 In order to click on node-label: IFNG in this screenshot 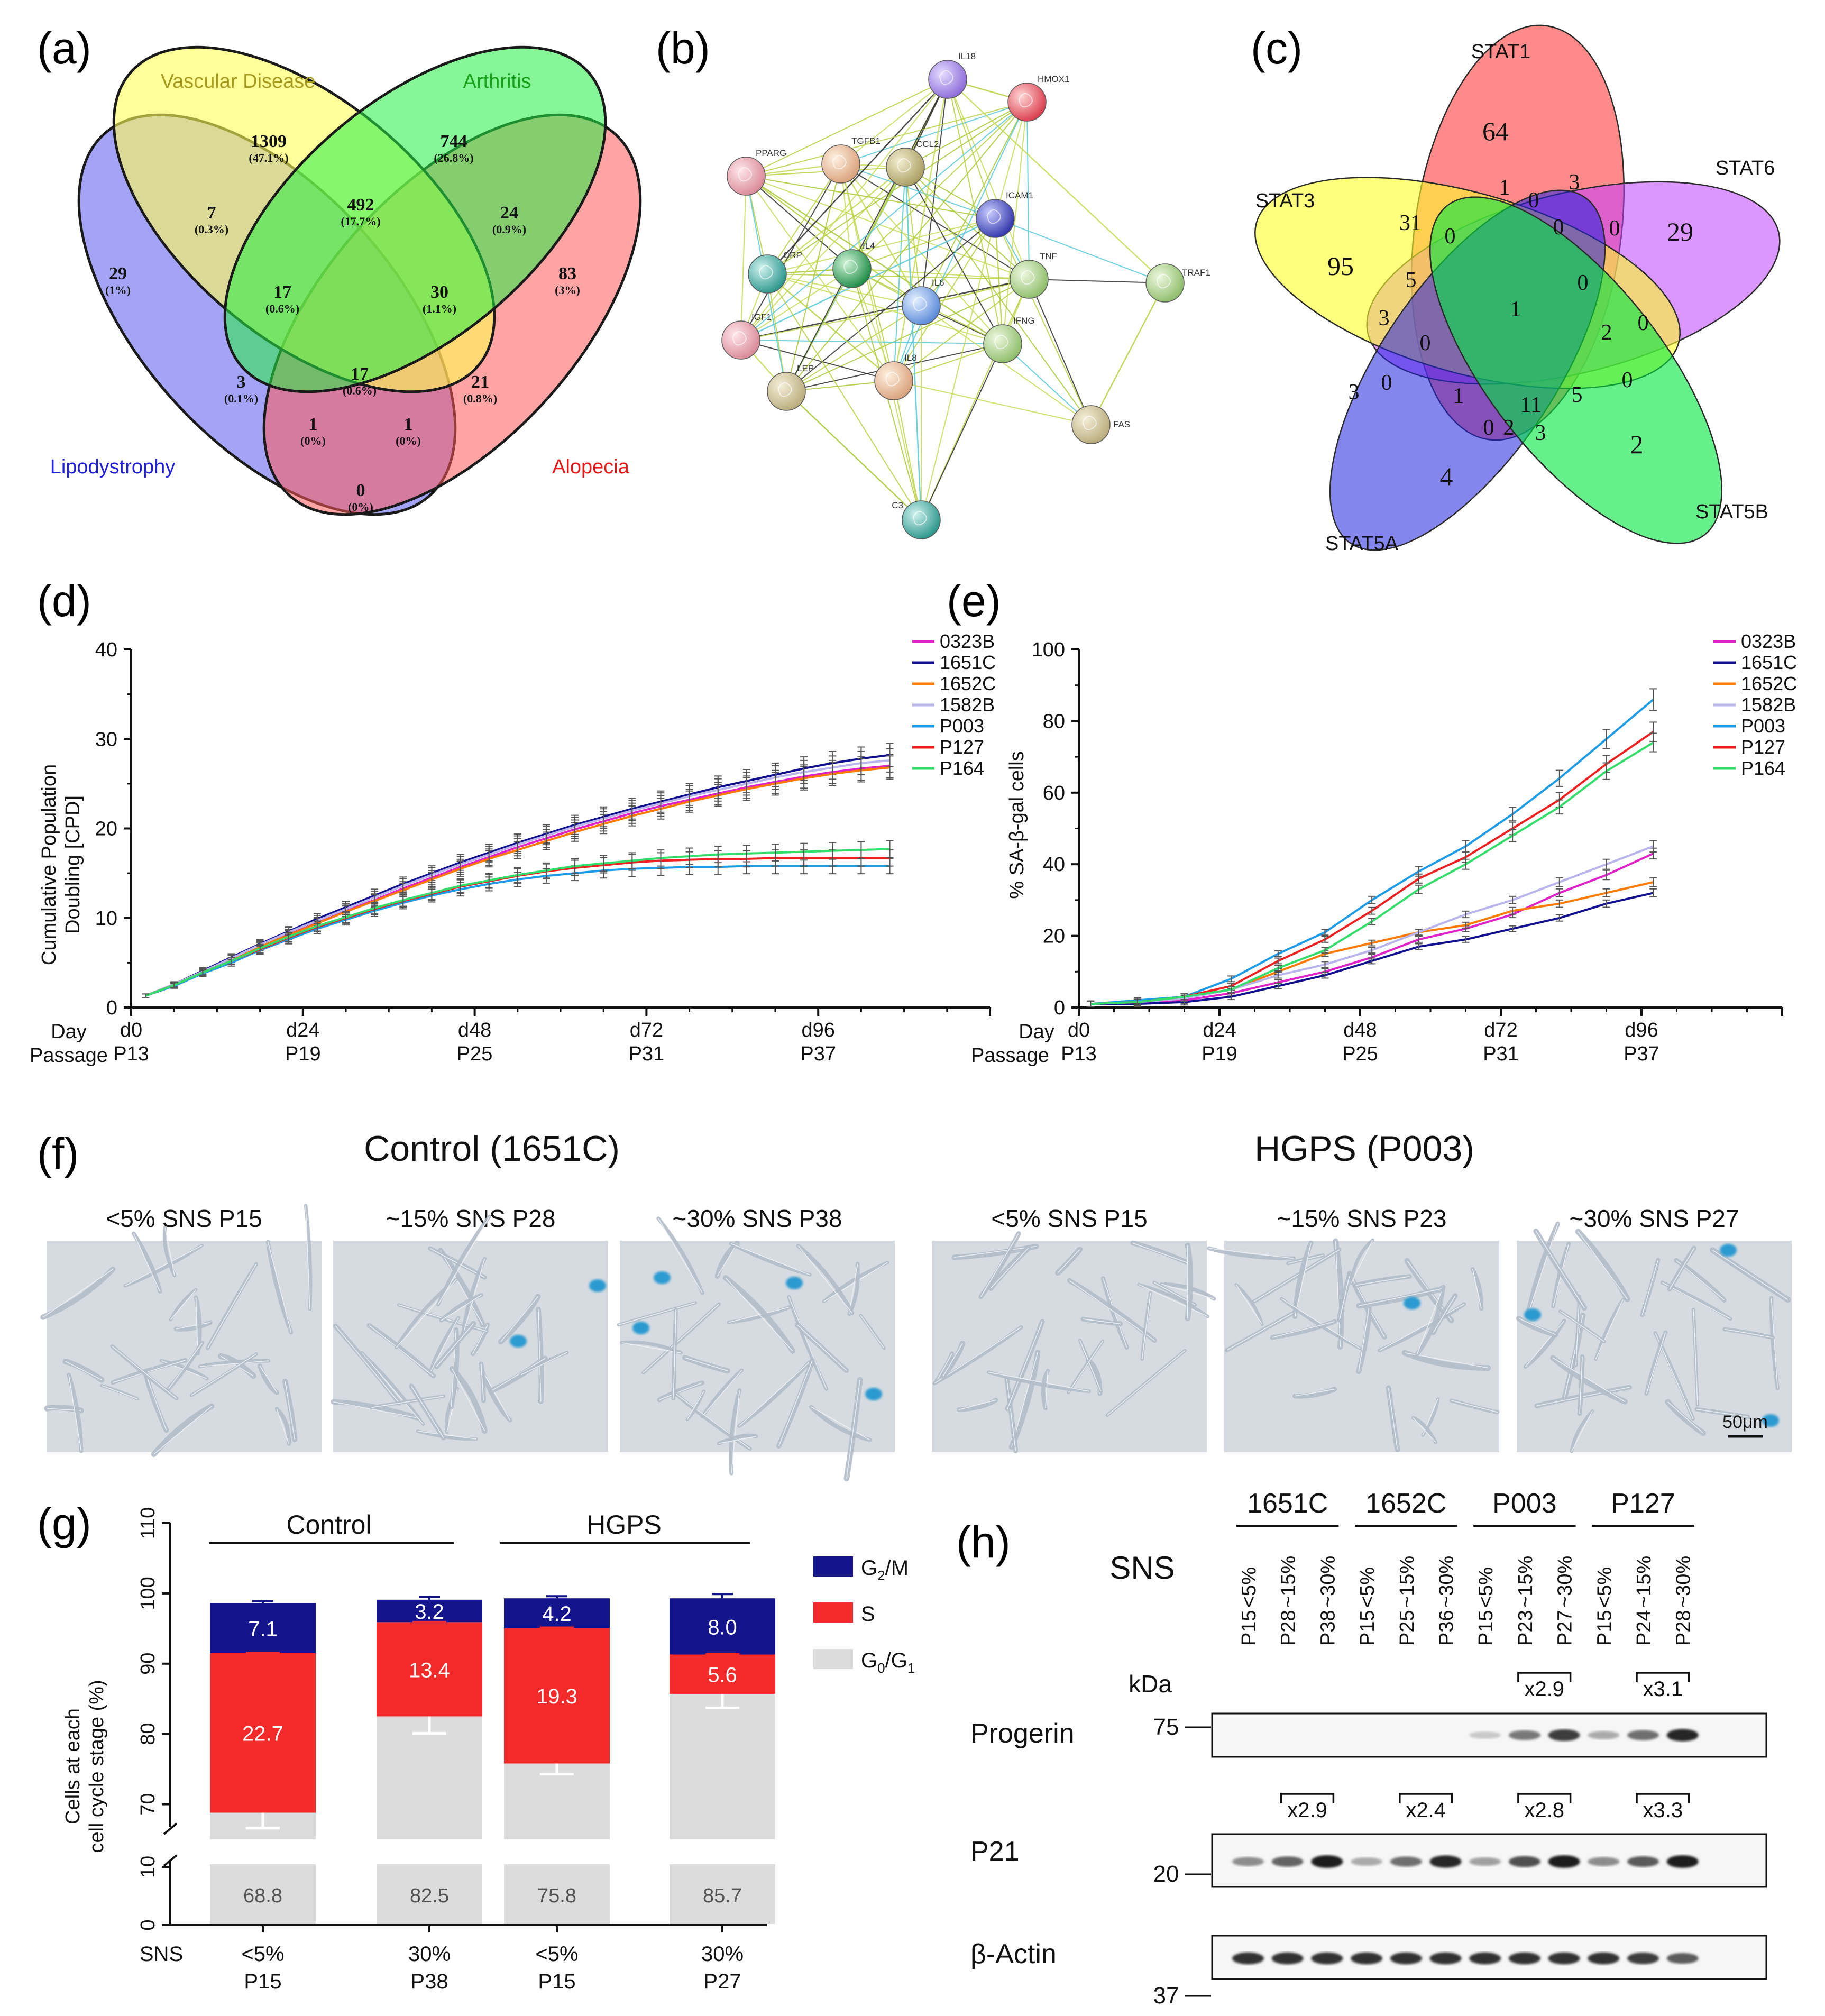, I will do `click(1024, 321)`.